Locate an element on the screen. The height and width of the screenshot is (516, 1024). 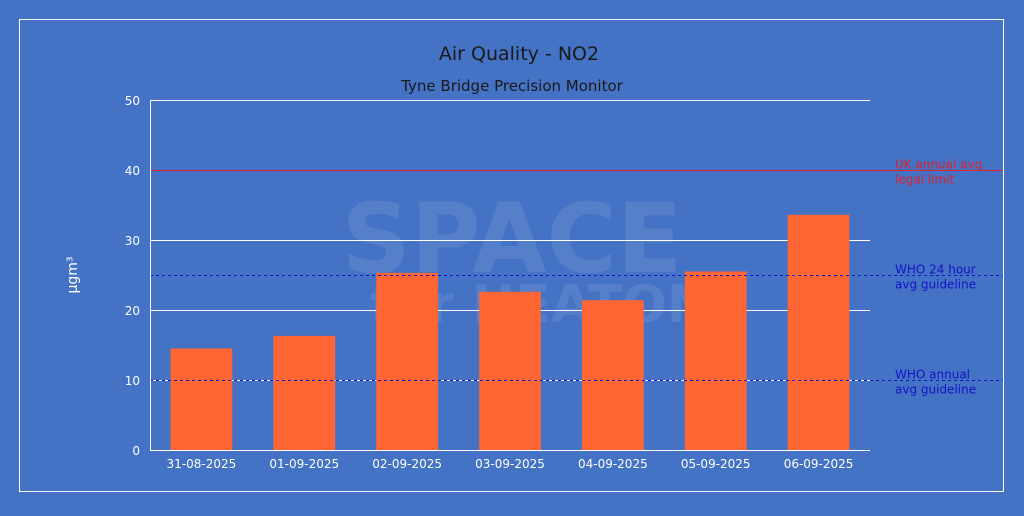
x-tick-label: 01-09-2025 is located at coordinates (304, 464).